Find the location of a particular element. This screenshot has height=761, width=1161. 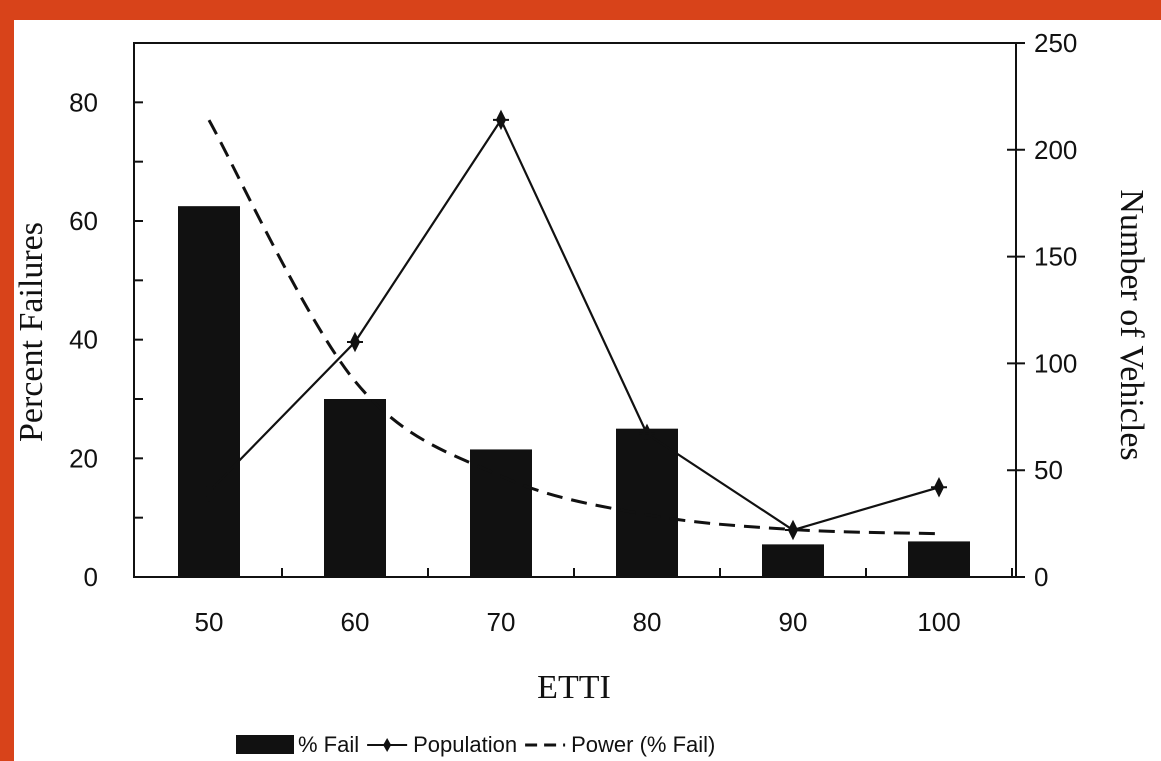

x-tick-label-60: 60 is located at coordinates (355, 622).